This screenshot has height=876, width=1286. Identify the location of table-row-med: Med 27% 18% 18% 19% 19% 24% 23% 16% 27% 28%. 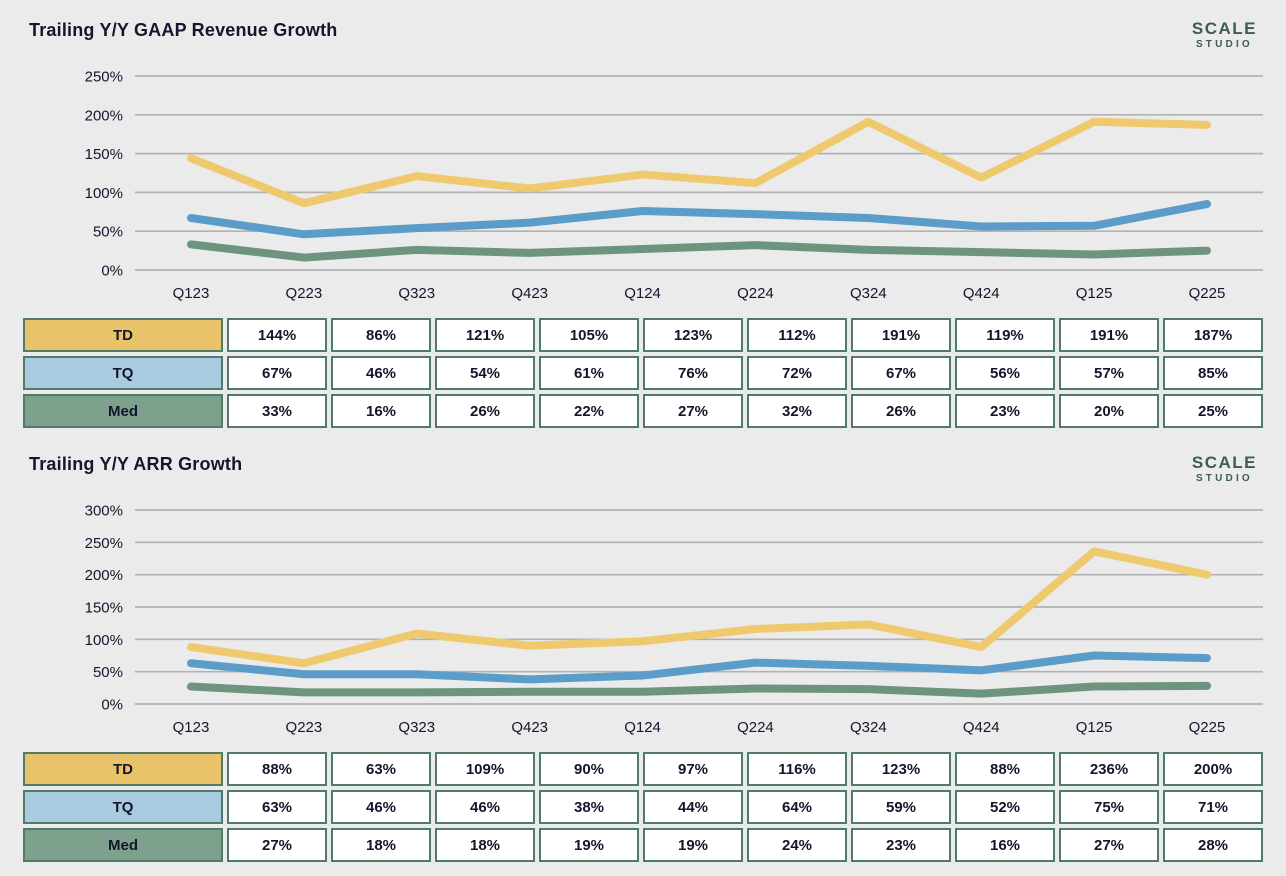
(643, 845).